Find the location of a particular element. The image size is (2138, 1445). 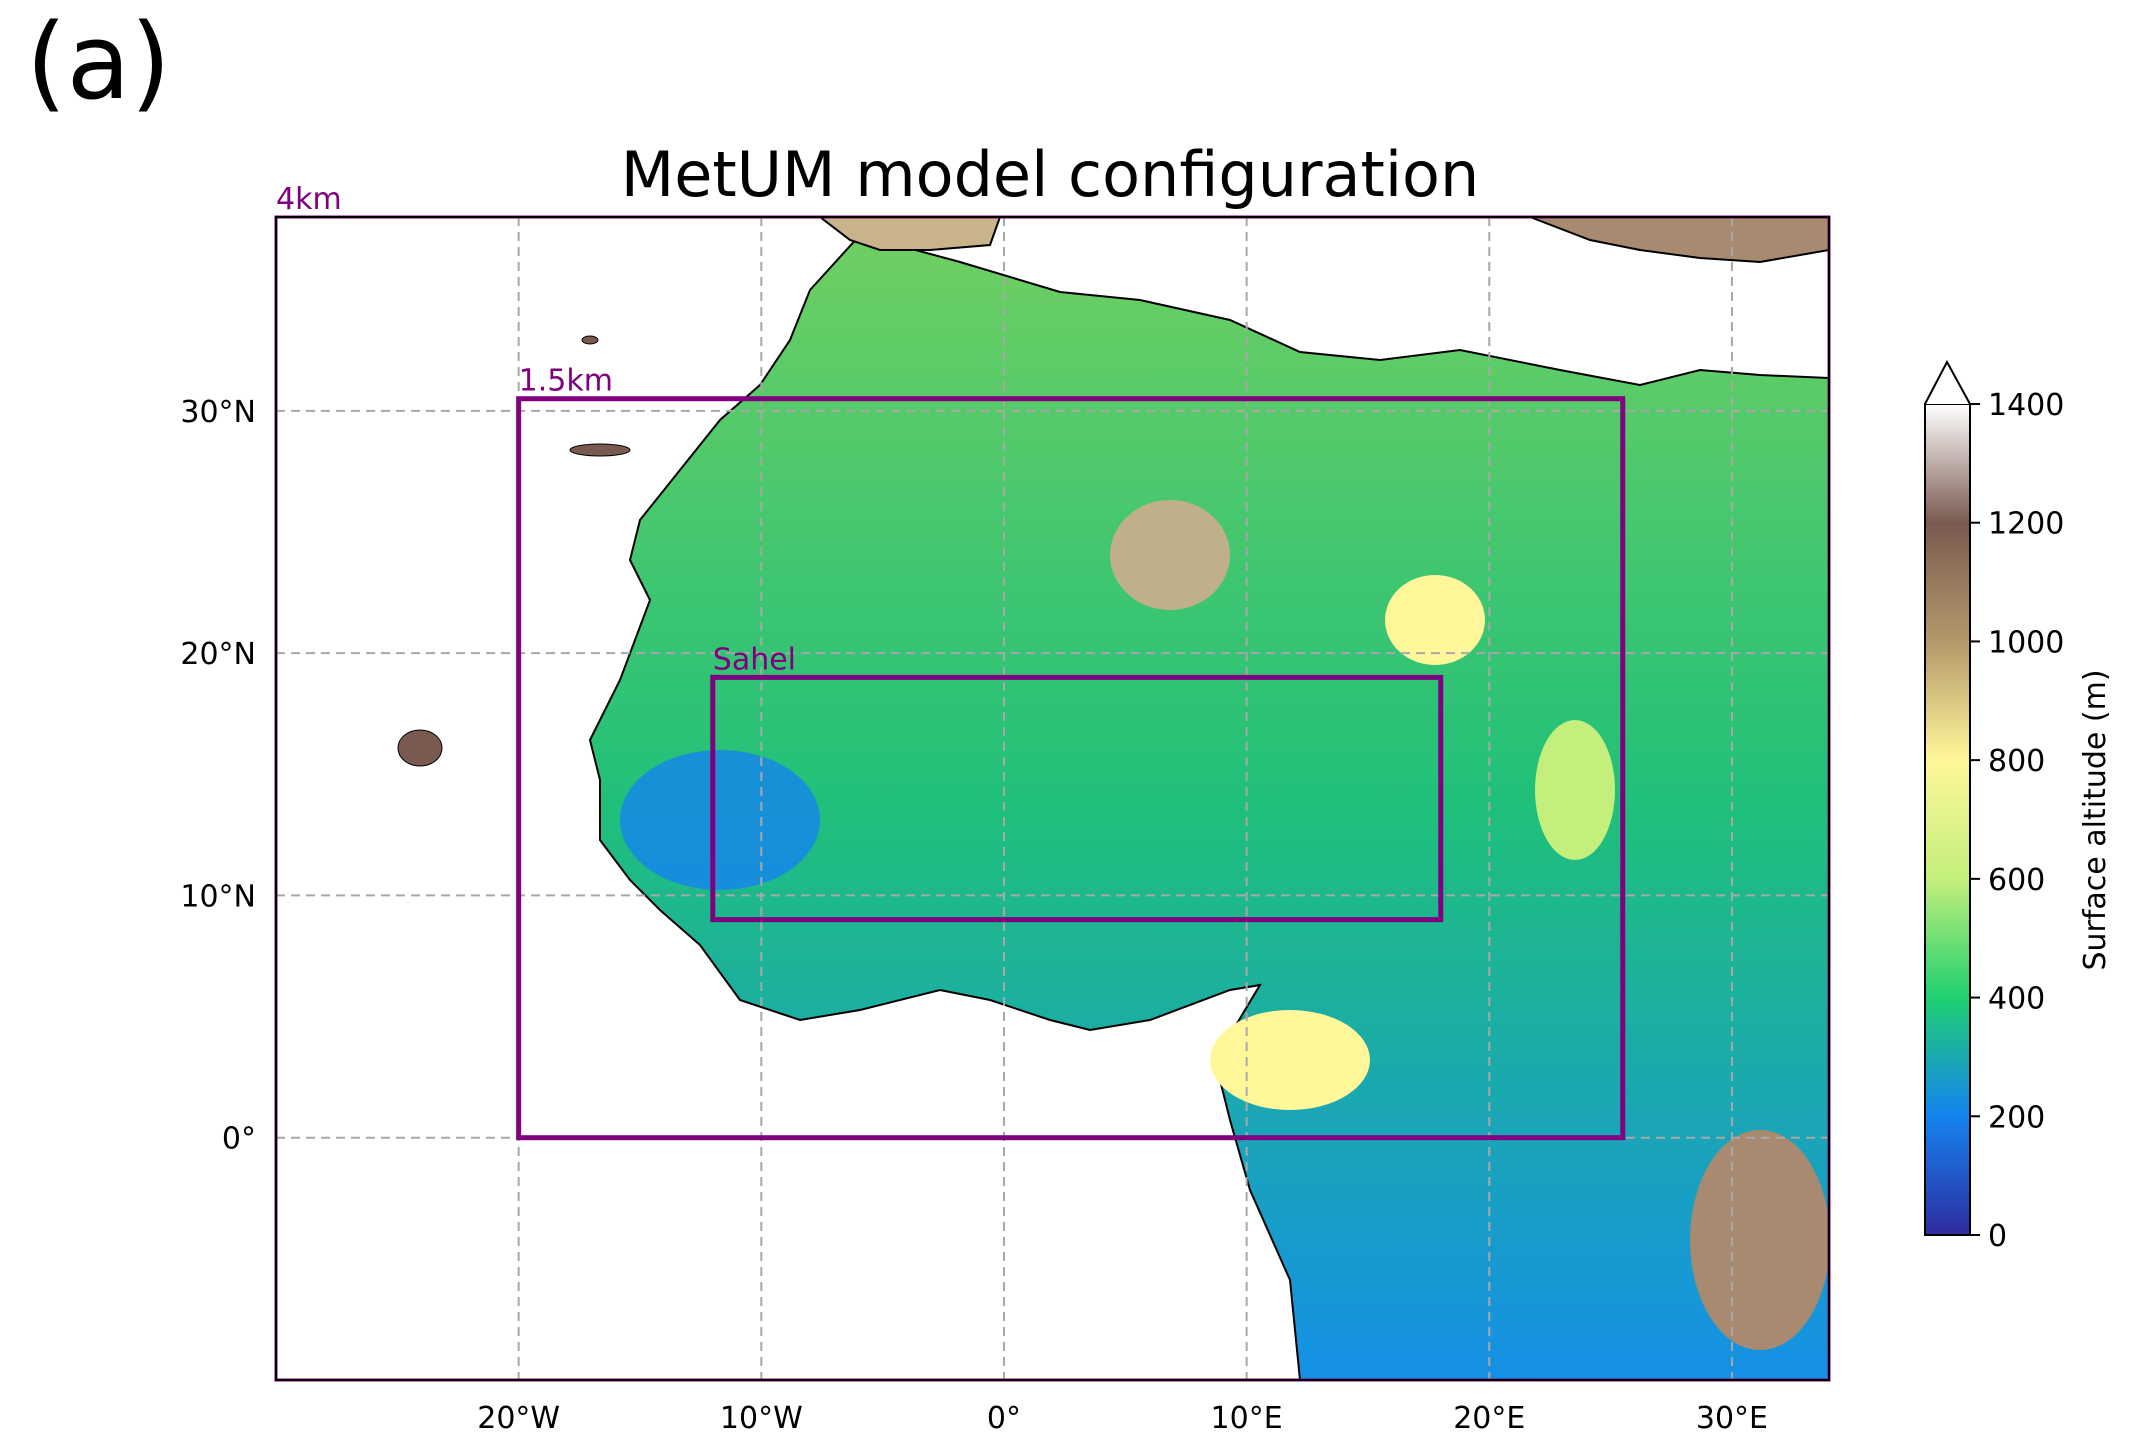

colorbar-tick-label: 1200 is located at coordinates (2026, 524).